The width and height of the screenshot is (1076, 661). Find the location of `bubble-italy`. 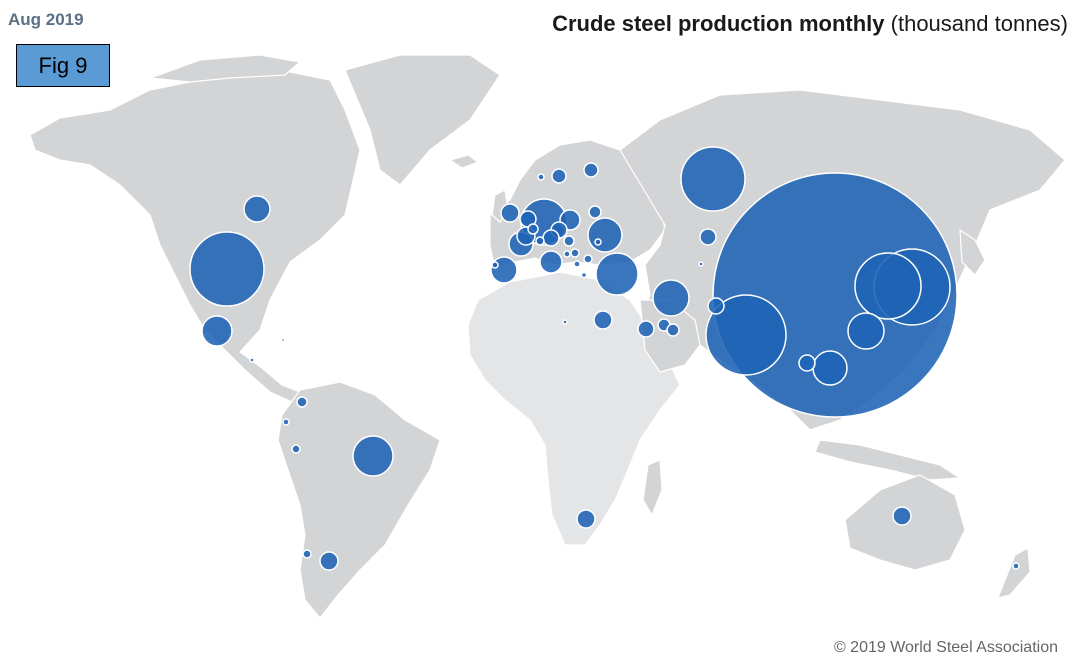

bubble-italy is located at coordinates (551, 262).